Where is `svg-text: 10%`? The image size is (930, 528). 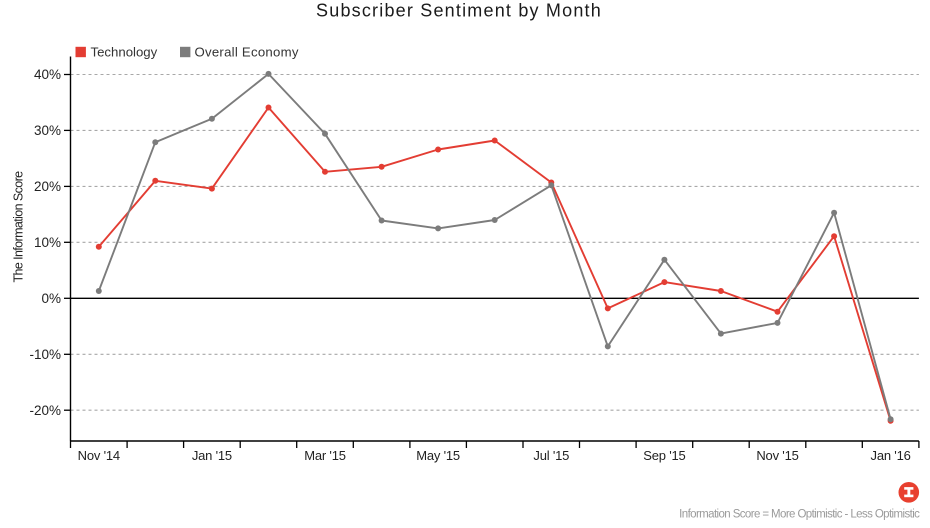 svg-text: 10% is located at coordinates (47, 242).